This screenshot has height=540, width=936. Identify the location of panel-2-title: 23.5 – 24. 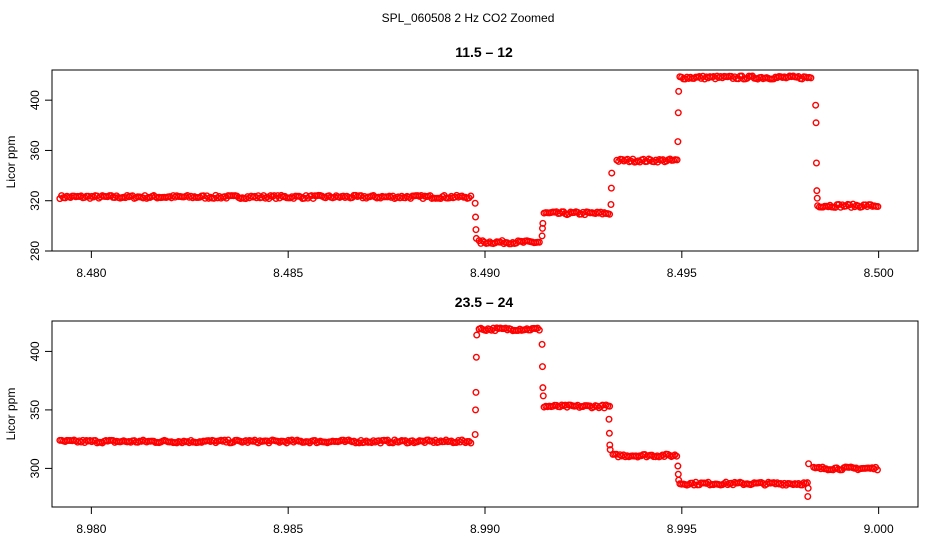
(484, 302).